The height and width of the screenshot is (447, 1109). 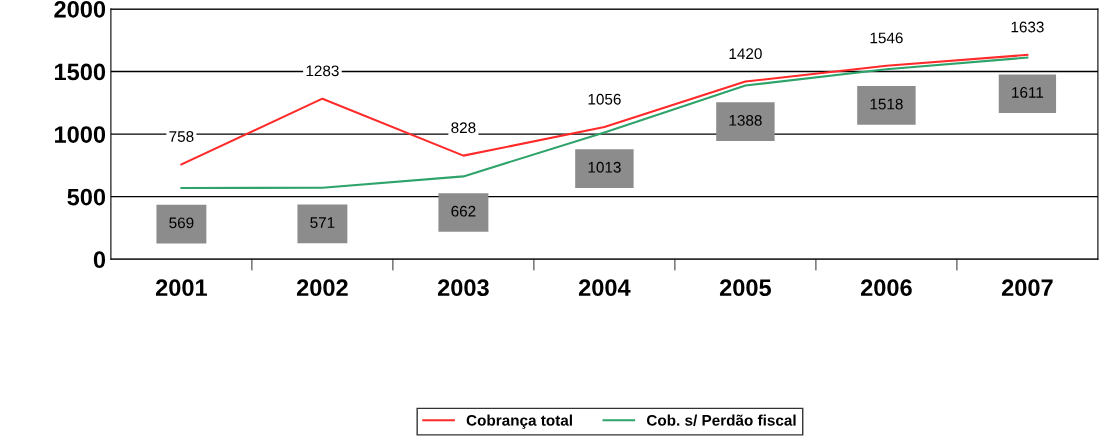 What do you see at coordinates (745, 120) in the screenshot?
I see `data-label: 1388` at bounding box center [745, 120].